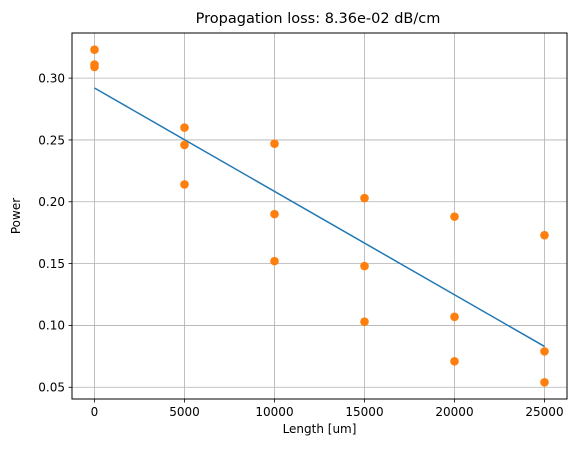 This screenshot has width=576, height=455. Describe the element at coordinates (51, 202) in the screenshot. I see `y-tick-label: 0.20` at that location.